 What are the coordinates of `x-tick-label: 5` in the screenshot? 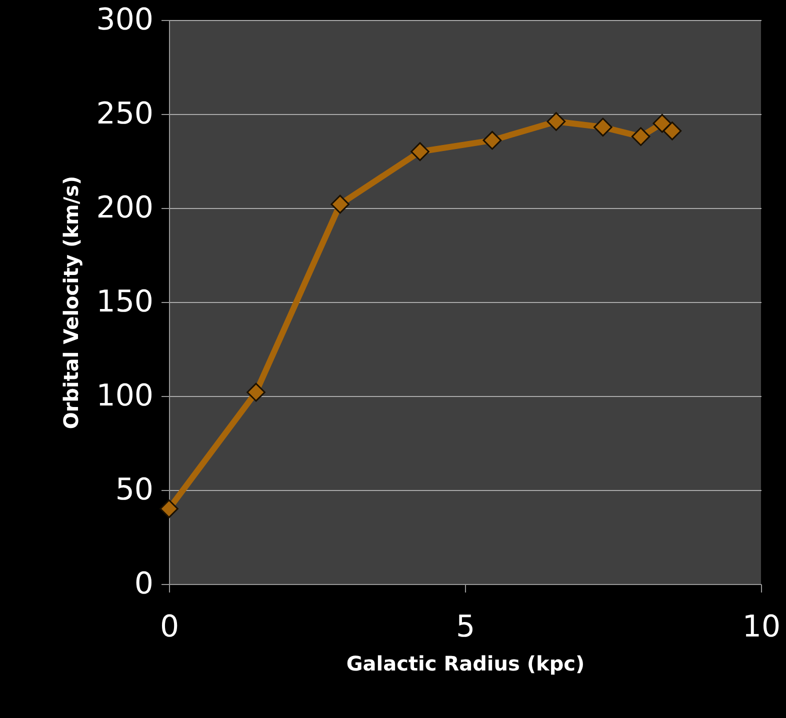 It's located at (466, 627).